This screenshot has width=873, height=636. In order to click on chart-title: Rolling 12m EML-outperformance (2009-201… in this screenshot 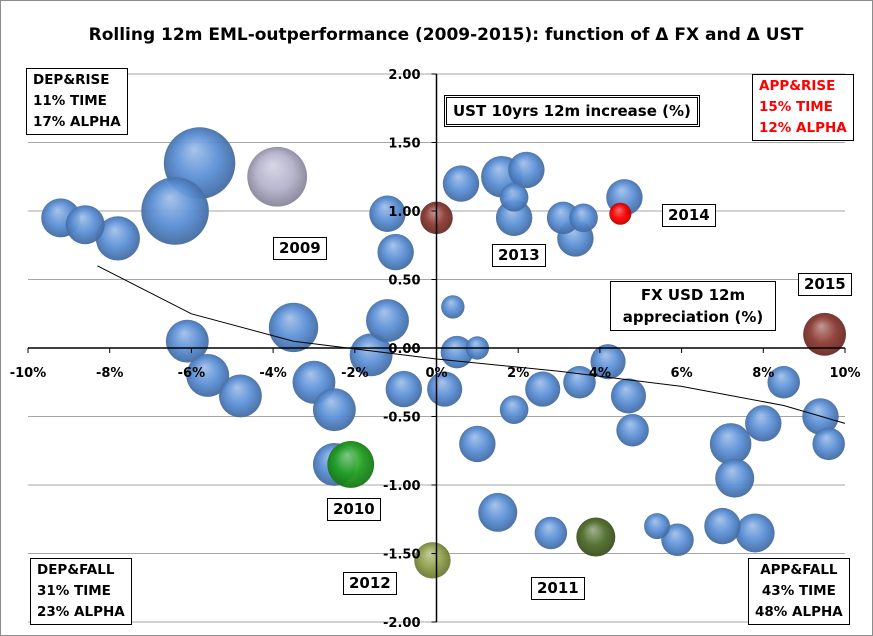, I will do `click(446, 35)`.